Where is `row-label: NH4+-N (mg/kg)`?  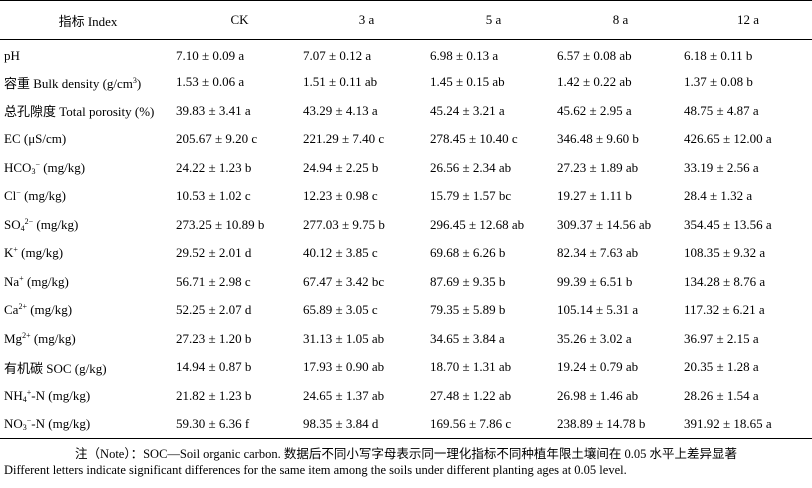 row-label: NH4+-N (mg/kg) is located at coordinates (88, 396).